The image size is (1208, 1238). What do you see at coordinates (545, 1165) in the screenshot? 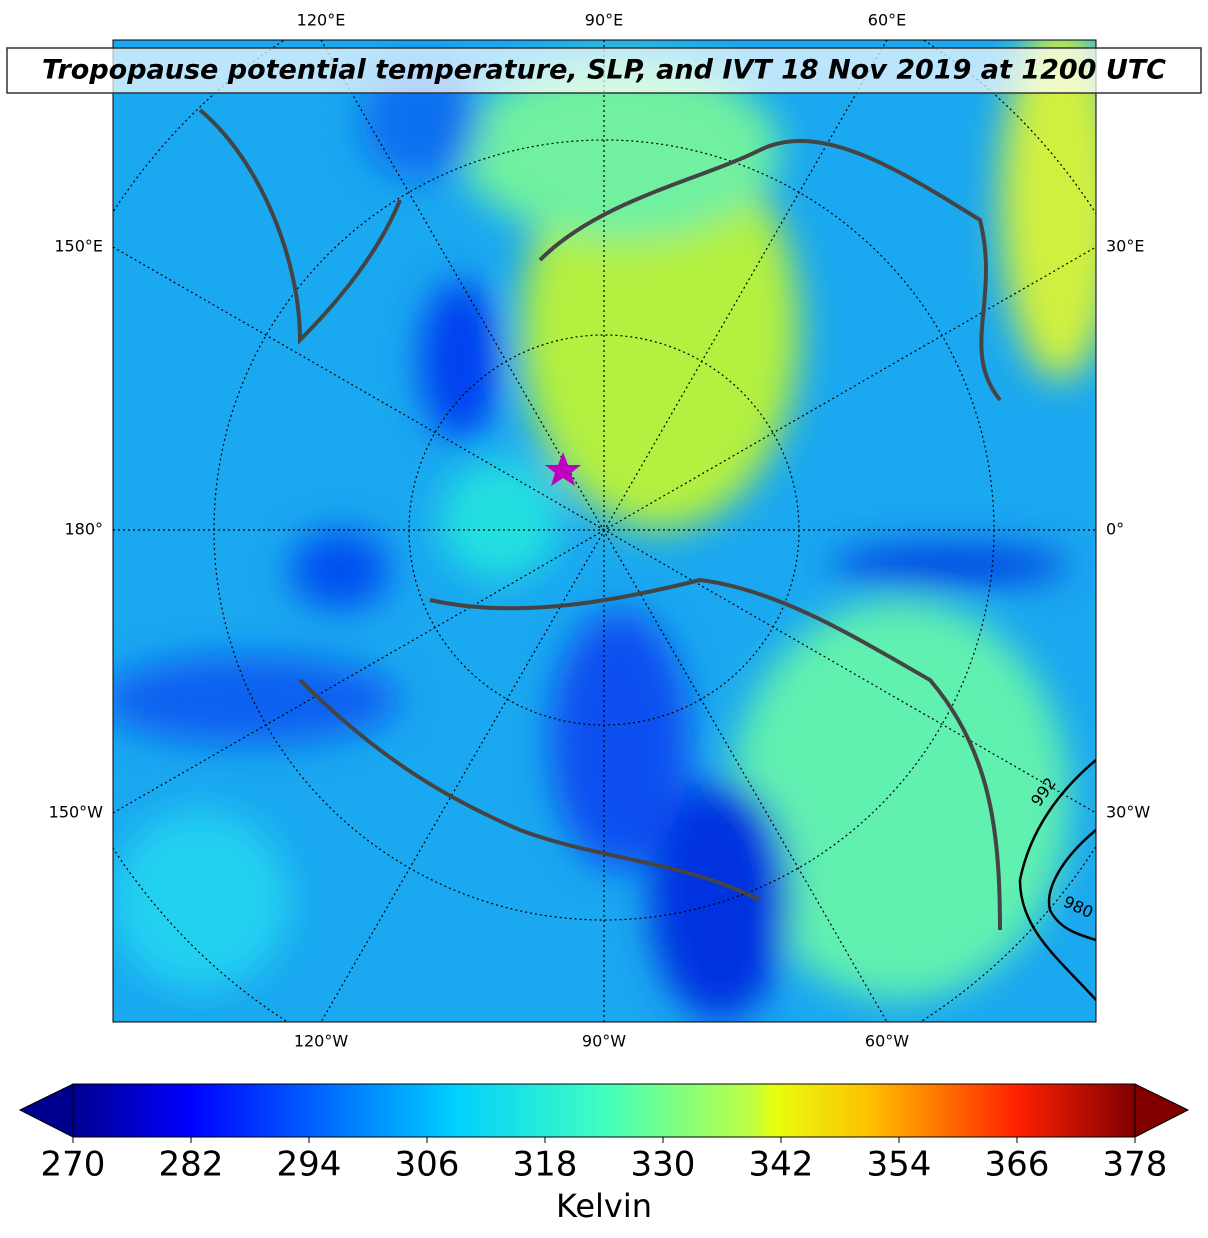
I see `colorbar-tick-label: 318` at bounding box center [545, 1165].